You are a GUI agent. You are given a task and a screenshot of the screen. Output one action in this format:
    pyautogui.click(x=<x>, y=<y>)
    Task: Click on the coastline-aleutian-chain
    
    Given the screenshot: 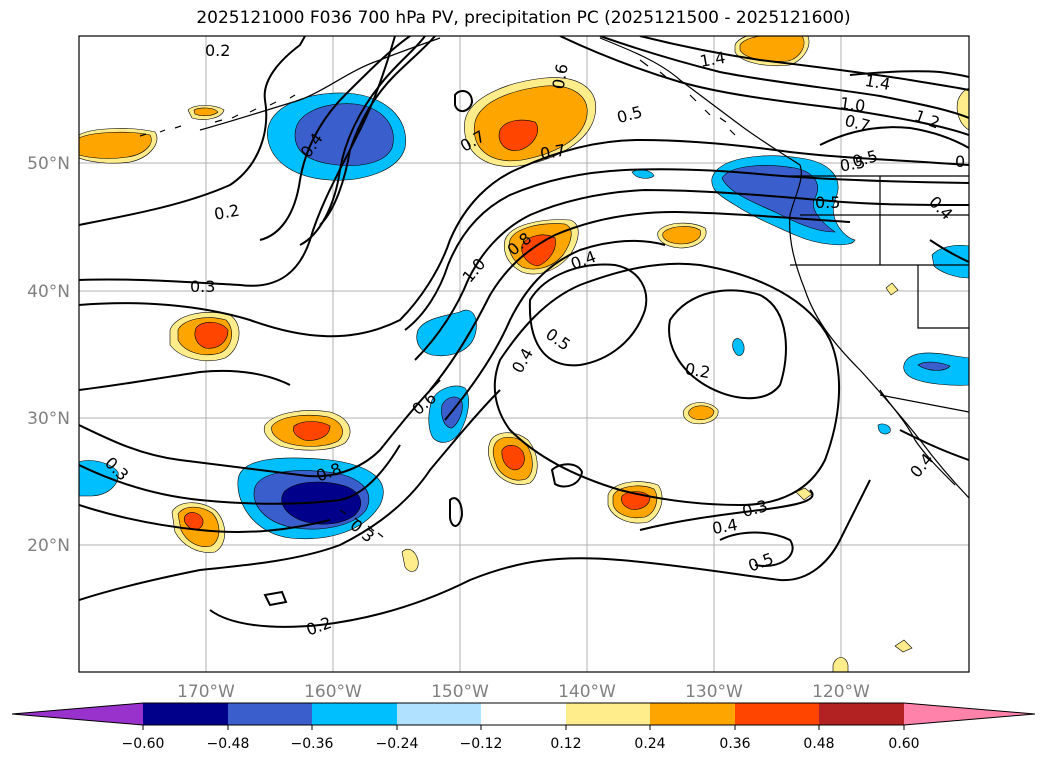 What is the action you would take?
    pyautogui.click(x=217, y=115)
    